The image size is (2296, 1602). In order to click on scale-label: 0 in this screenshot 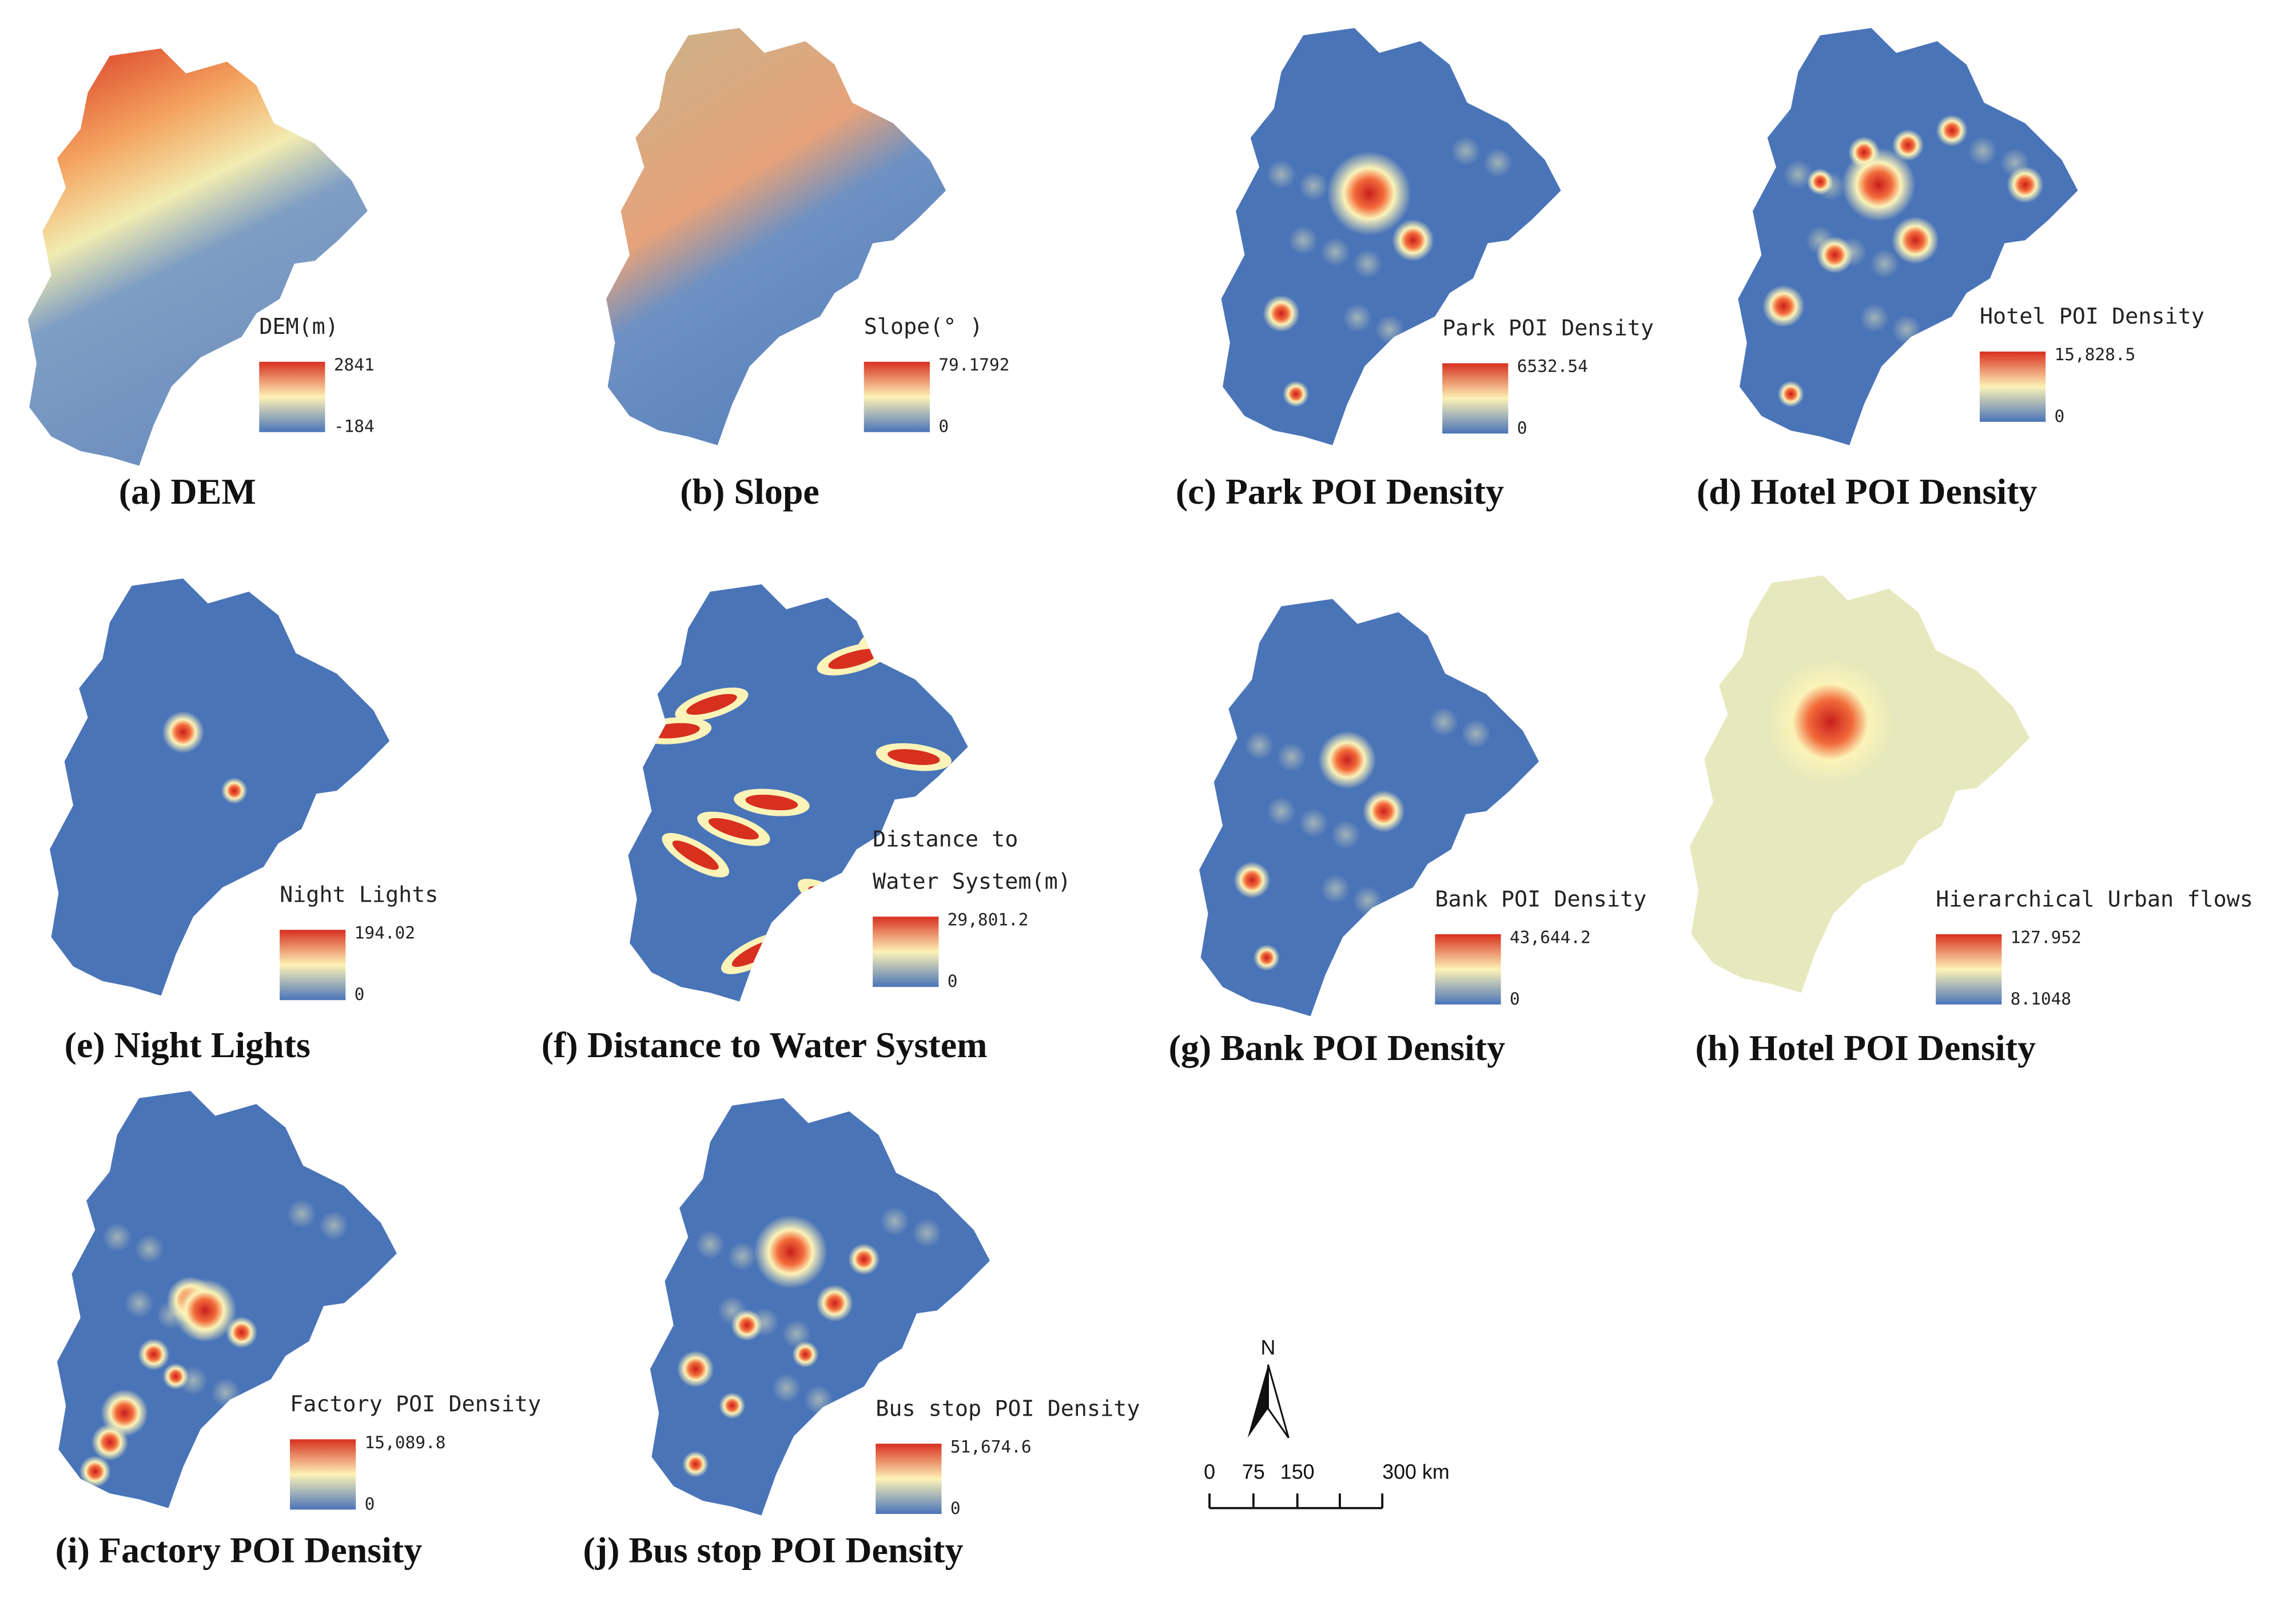, I will do `click(1209, 1473)`.